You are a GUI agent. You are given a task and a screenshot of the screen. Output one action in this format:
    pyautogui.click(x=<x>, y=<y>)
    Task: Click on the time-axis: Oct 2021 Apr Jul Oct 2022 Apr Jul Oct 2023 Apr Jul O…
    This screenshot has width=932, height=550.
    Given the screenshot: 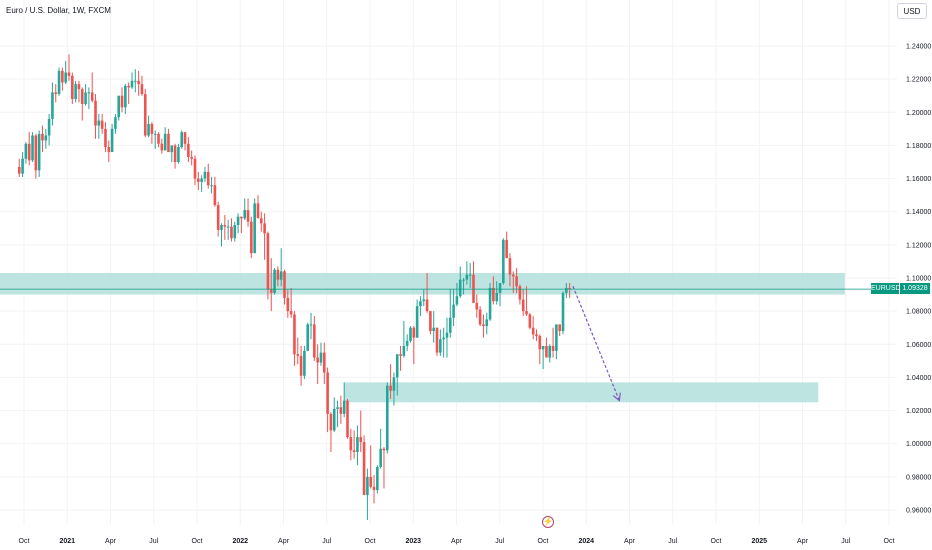 What is the action you would take?
    pyautogui.click(x=457, y=541)
    